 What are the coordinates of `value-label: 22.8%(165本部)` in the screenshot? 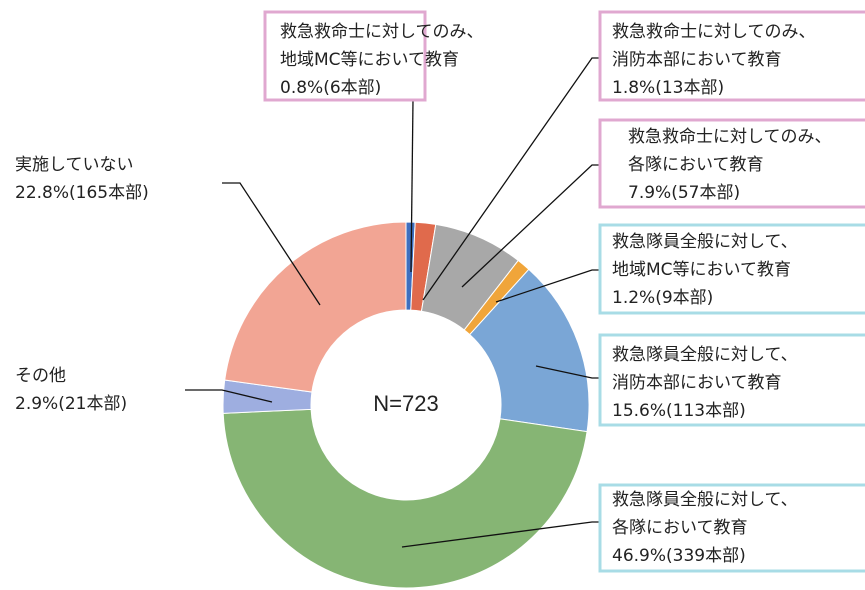 It's located at (82, 193).